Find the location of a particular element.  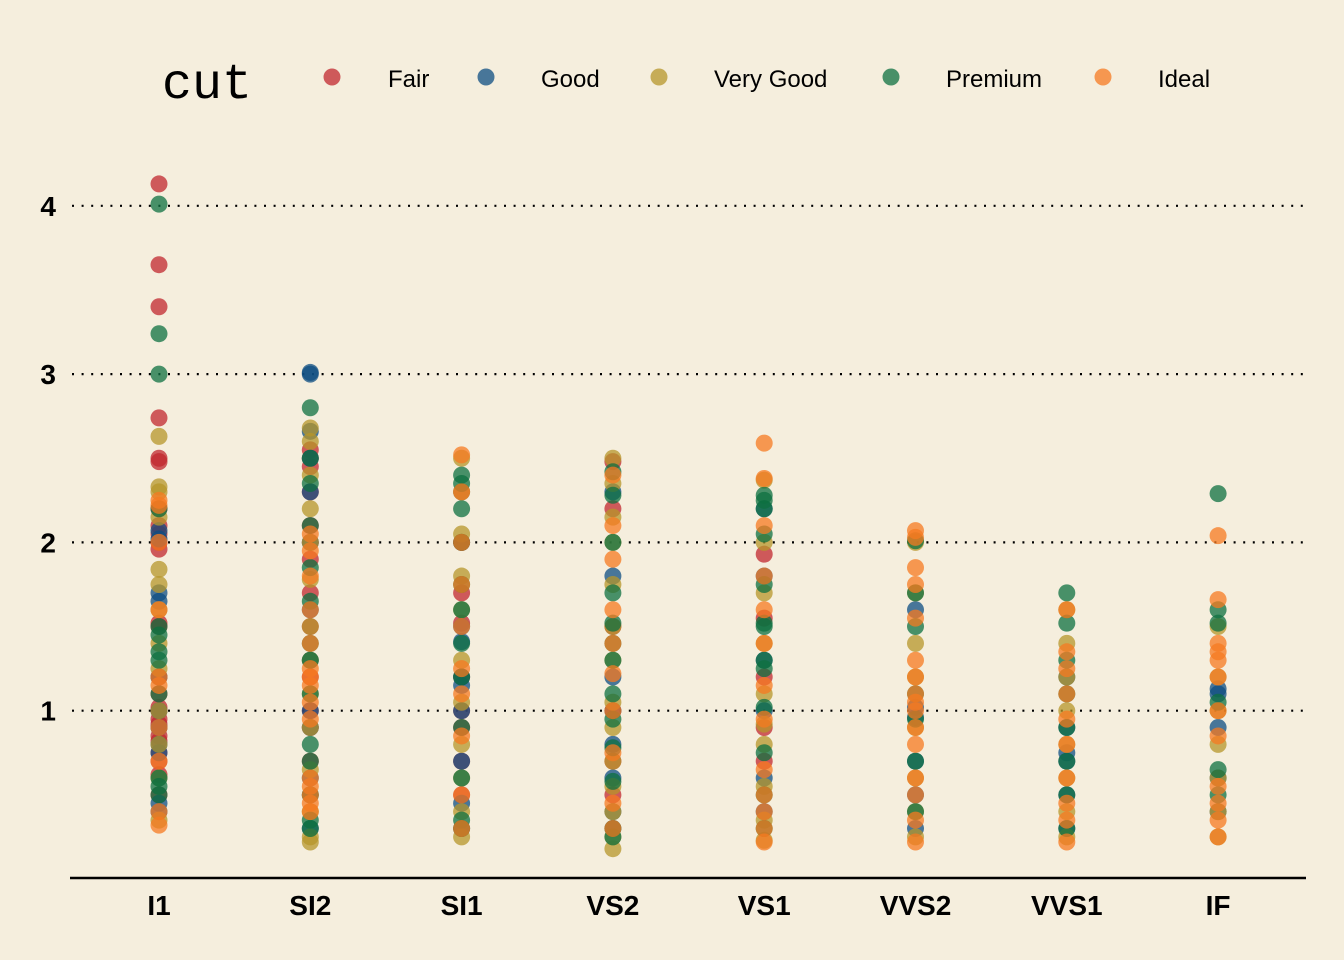

legend-key-very-good is located at coordinates (659, 77).